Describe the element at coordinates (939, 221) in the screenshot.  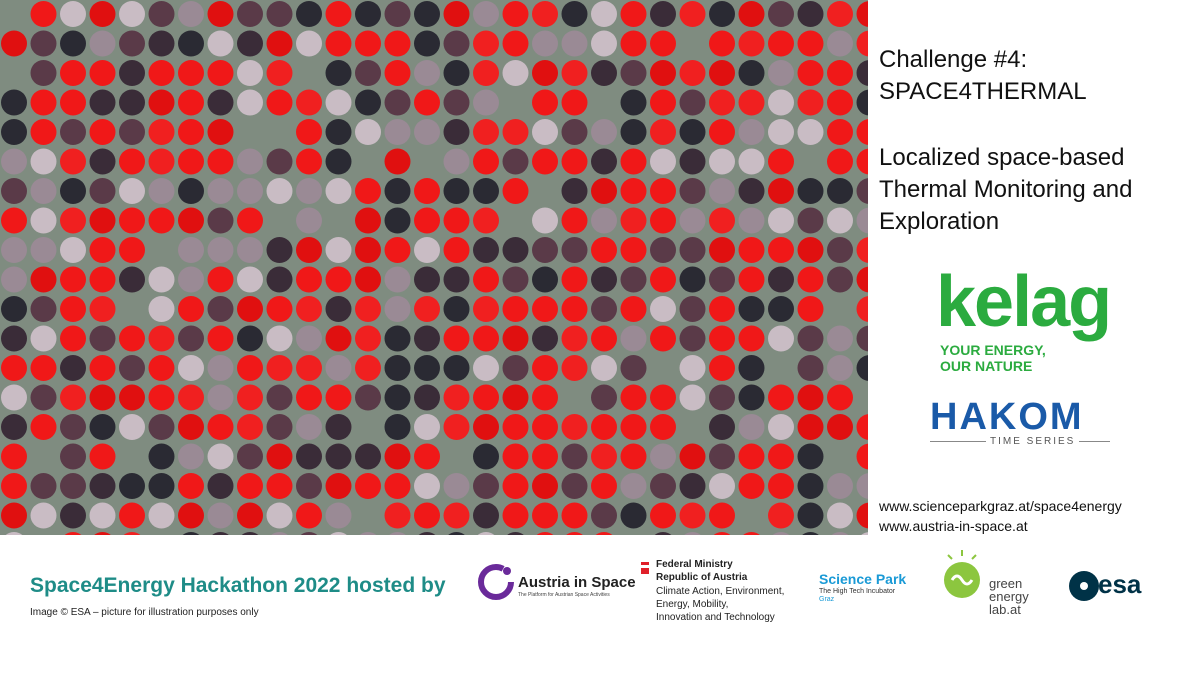
I see `challenge-description: Exploration` at that location.